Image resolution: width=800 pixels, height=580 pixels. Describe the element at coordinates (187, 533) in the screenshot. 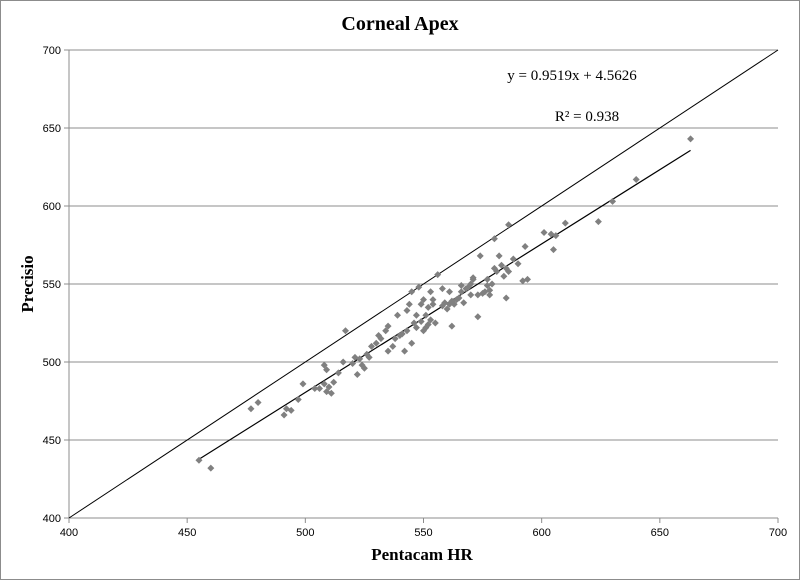

I see `x-tick-label: 450` at that location.